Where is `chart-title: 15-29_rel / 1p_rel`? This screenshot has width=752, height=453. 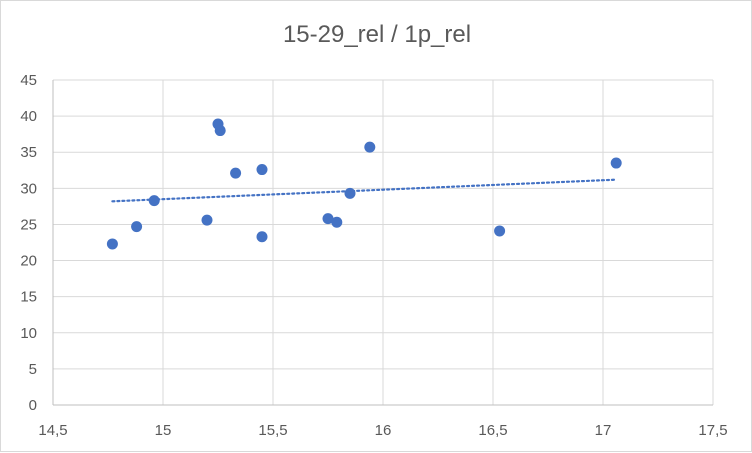
chart-title: 15-29_rel / 1p_rel is located at coordinates (377, 34).